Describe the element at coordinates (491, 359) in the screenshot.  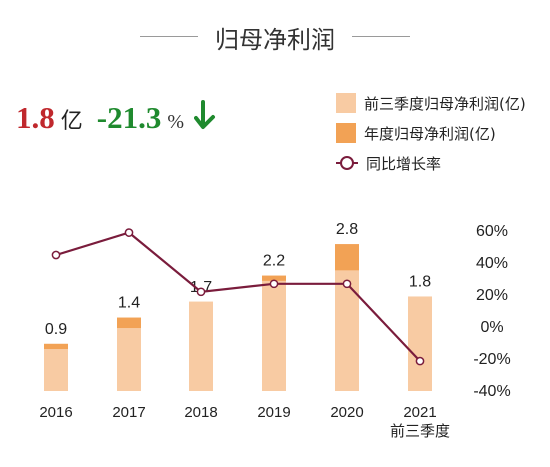
I see `y-right-tick-label: -20%` at that location.